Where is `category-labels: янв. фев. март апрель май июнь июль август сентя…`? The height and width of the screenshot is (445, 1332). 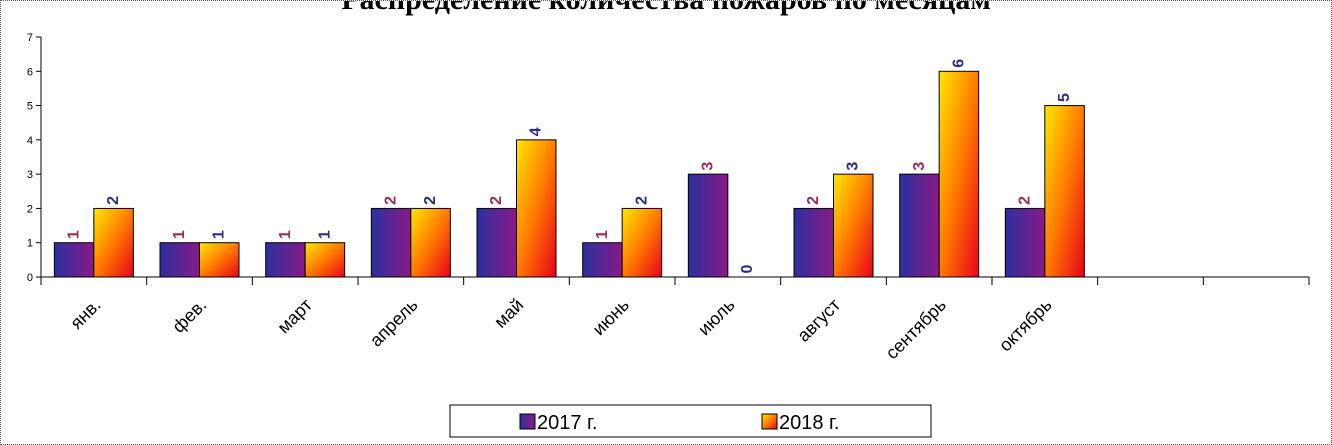
category-labels: янв. фев. март апрель май июнь июль август сентя… is located at coordinates (560, 329).